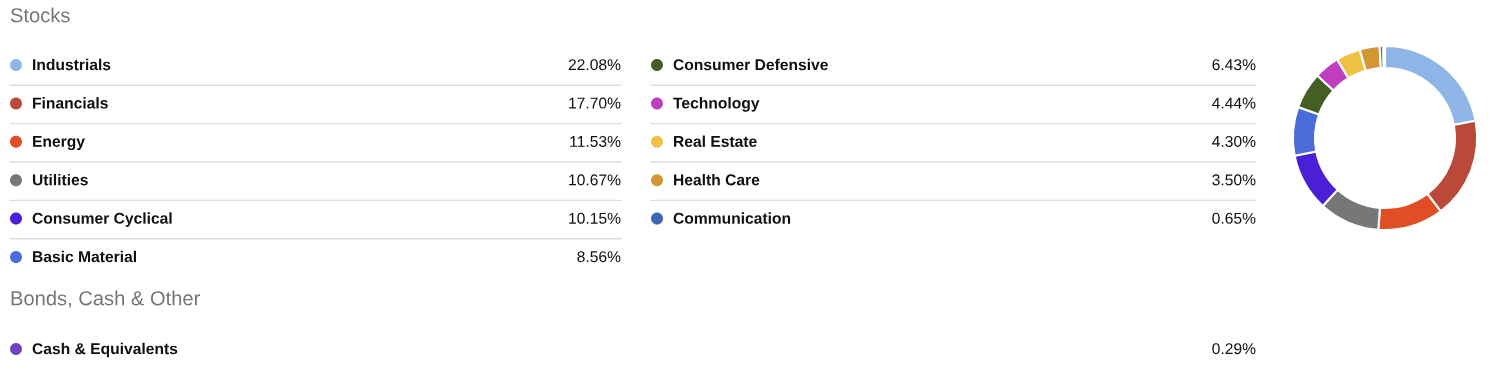 This screenshot has height=381, width=1491. Describe the element at coordinates (599, 257) in the screenshot. I see `data-label: 8.56%` at that location.